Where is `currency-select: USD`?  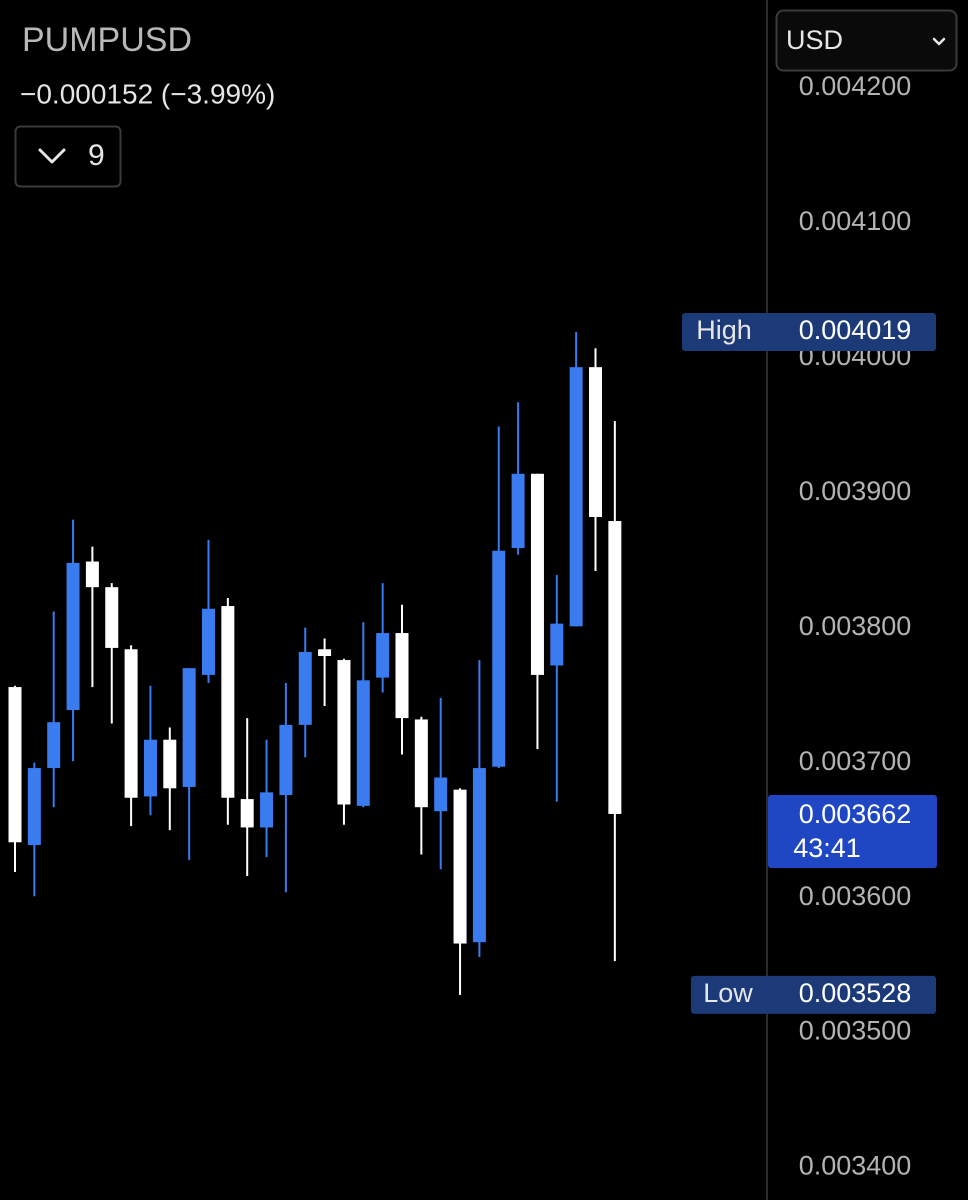 currency-select: USD is located at coordinates (866, 40).